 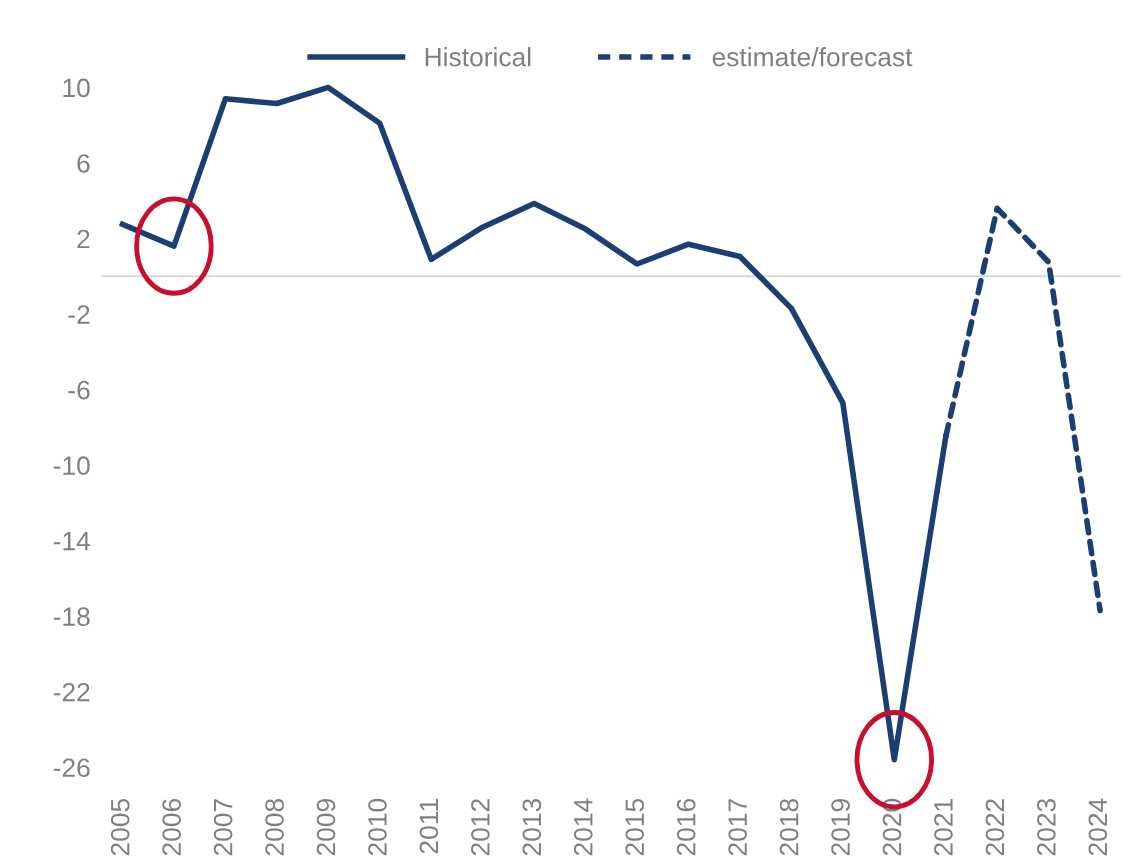 What do you see at coordinates (83, 239) in the screenshot?
I see `y-tick-label: 2` at bounding box center [83, 239].